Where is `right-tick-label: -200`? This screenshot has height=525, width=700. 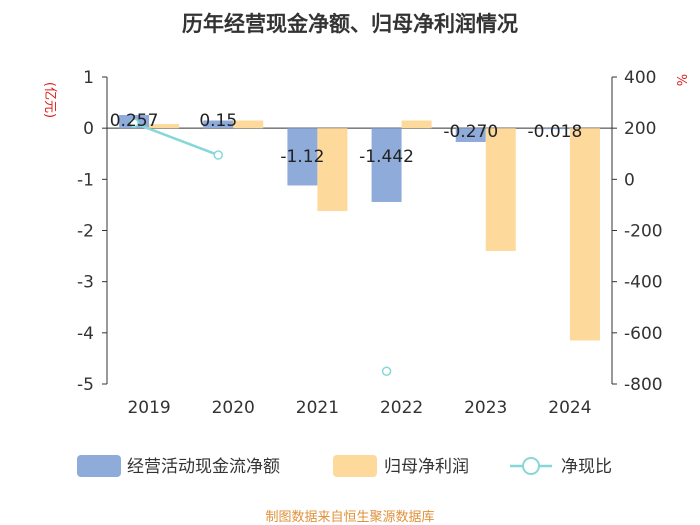 right-tick-label: -200 is located at coordinates (643, 232).